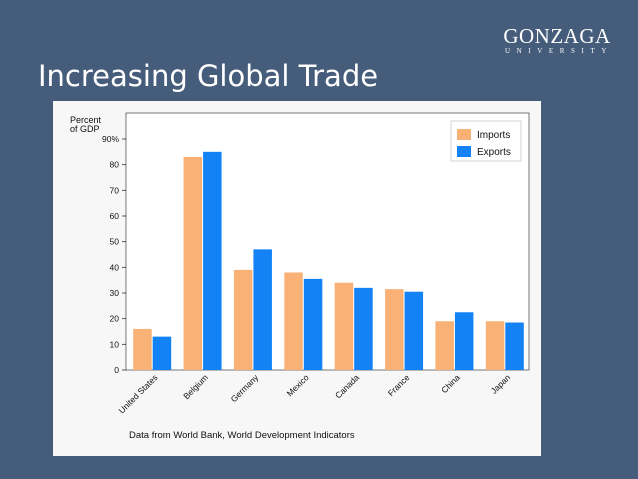 The width and height of the screenshot is (638, 479). I want to click on x-tick-label: Mexico, so click(298, 385).